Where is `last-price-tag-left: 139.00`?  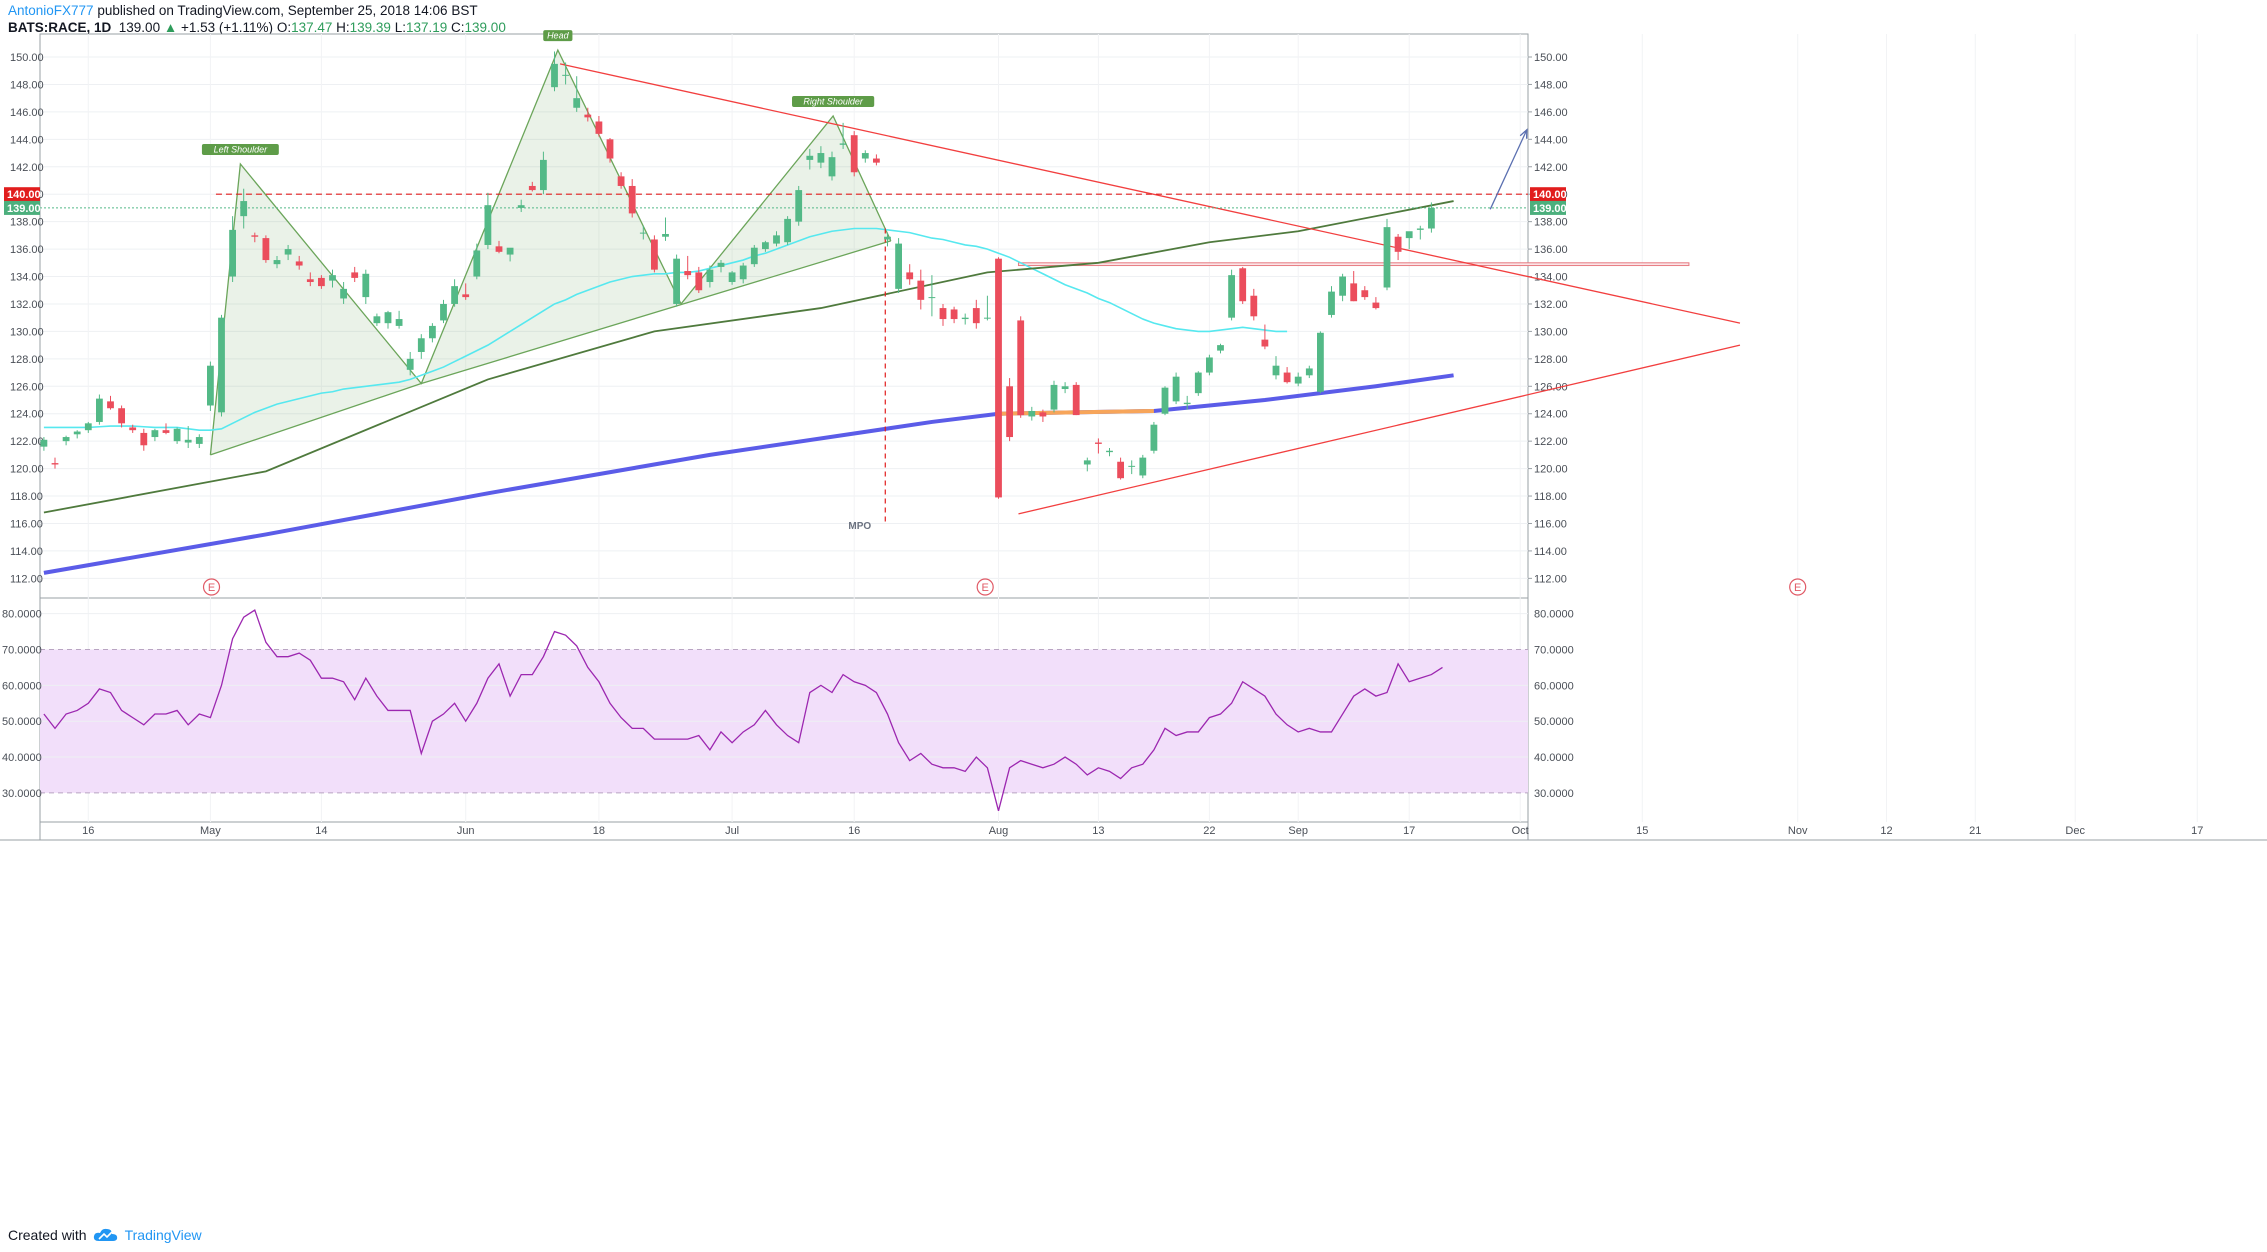 last-price-tag-left: 139.00 is located at coordinates (22, 207).